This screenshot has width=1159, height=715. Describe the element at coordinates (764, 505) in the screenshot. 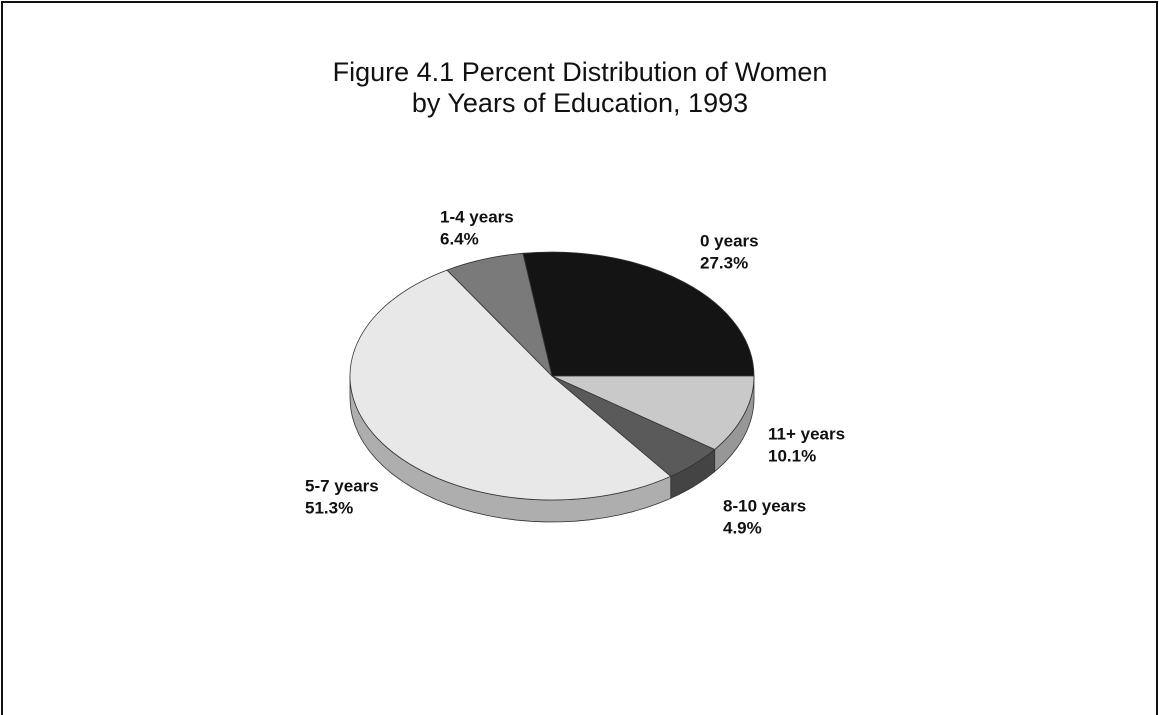

I see `slice-label: 8-10 years` at that location.